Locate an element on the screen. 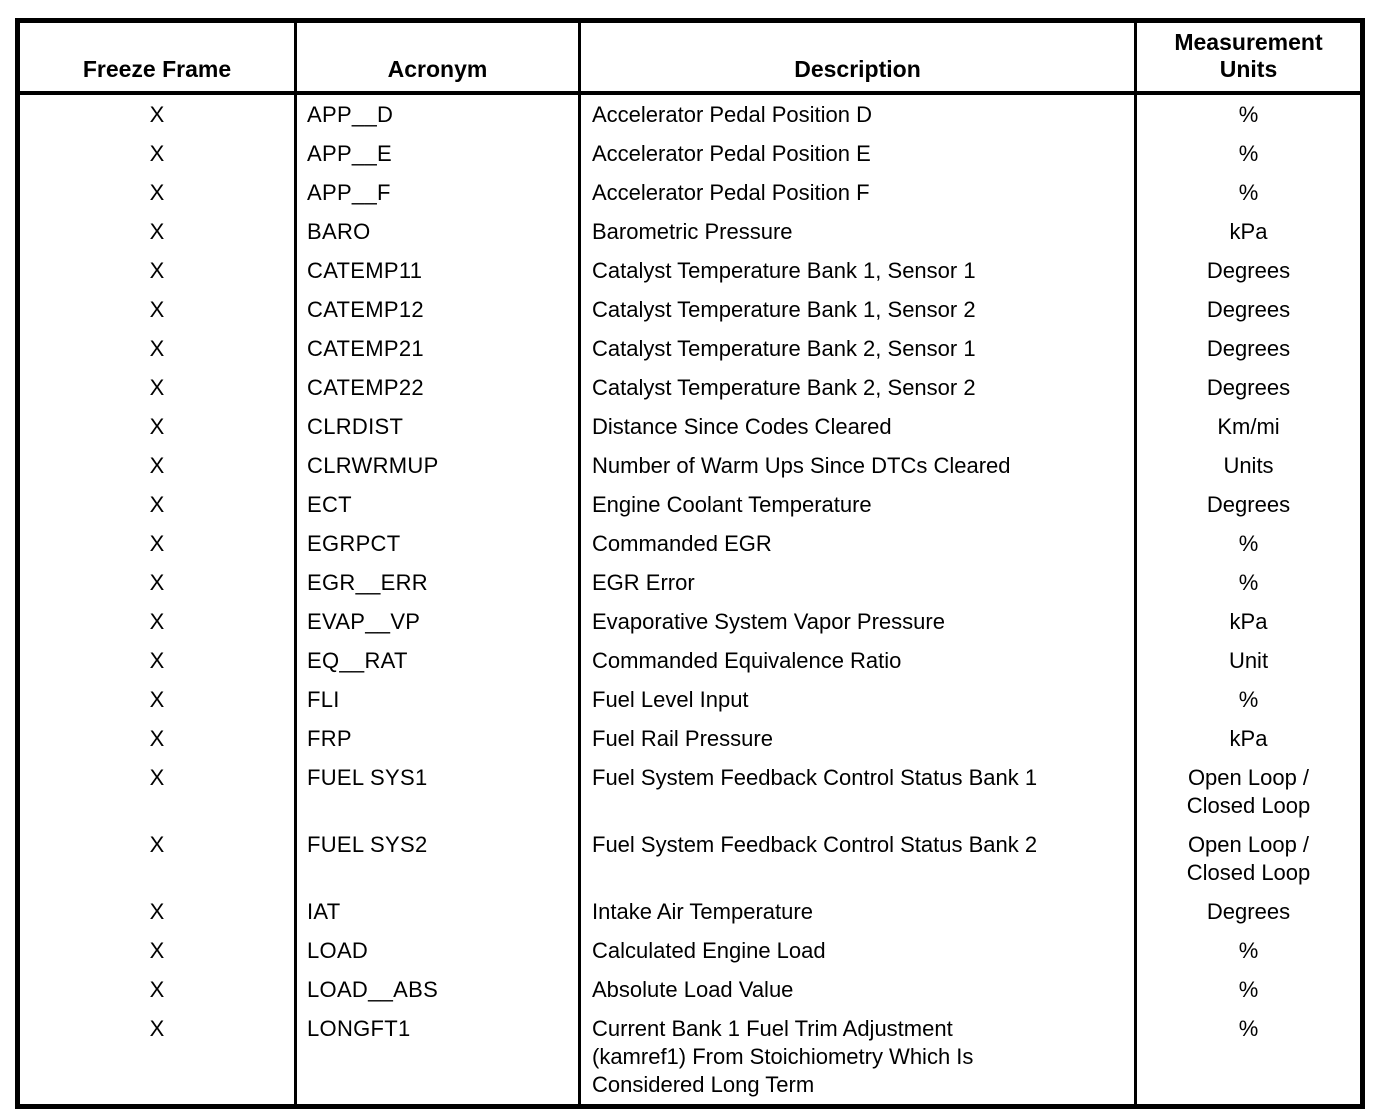 This screenshot has width=1392, height=1112. description-cell: Engine Coolant Temperature is located at coordinates (857, 504).